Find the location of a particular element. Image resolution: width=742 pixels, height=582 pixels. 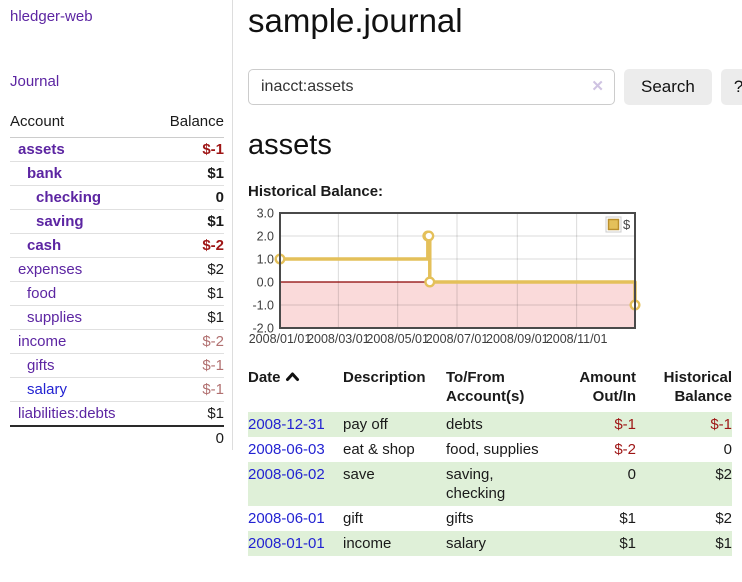

transaction-accounts: salary is located at coordinates (466, 543).